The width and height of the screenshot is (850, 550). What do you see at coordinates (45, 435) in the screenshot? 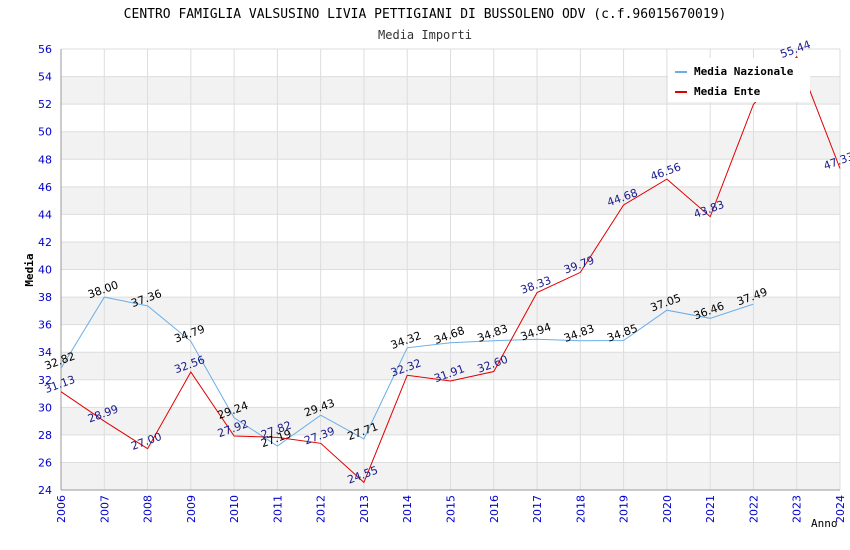
I see `y-tick-label: 28` at bounding box center [45, 435].